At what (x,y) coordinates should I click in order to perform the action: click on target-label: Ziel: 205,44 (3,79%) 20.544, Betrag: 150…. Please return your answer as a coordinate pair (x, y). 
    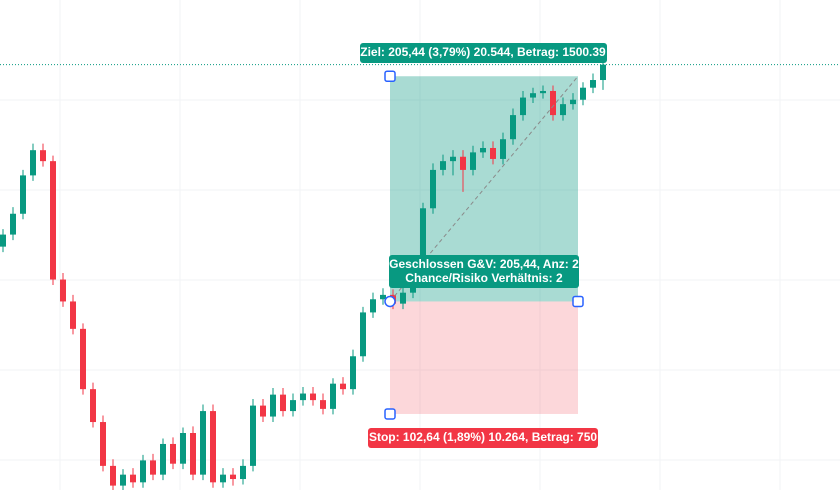
    Looking at the image, I should click on (483, 52).